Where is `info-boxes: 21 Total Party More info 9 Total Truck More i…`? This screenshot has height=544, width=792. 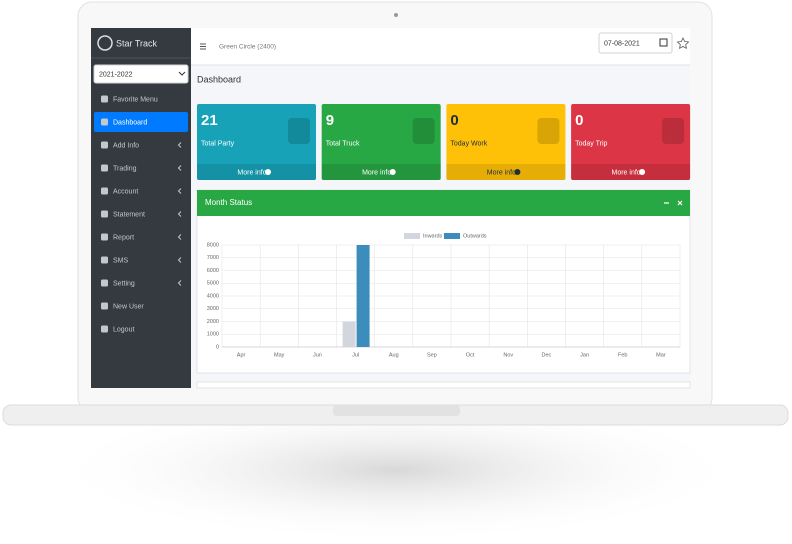
info-boxes: 21 Total Party More info 9 Total Truck More i… is located at coordinates (444, 142).